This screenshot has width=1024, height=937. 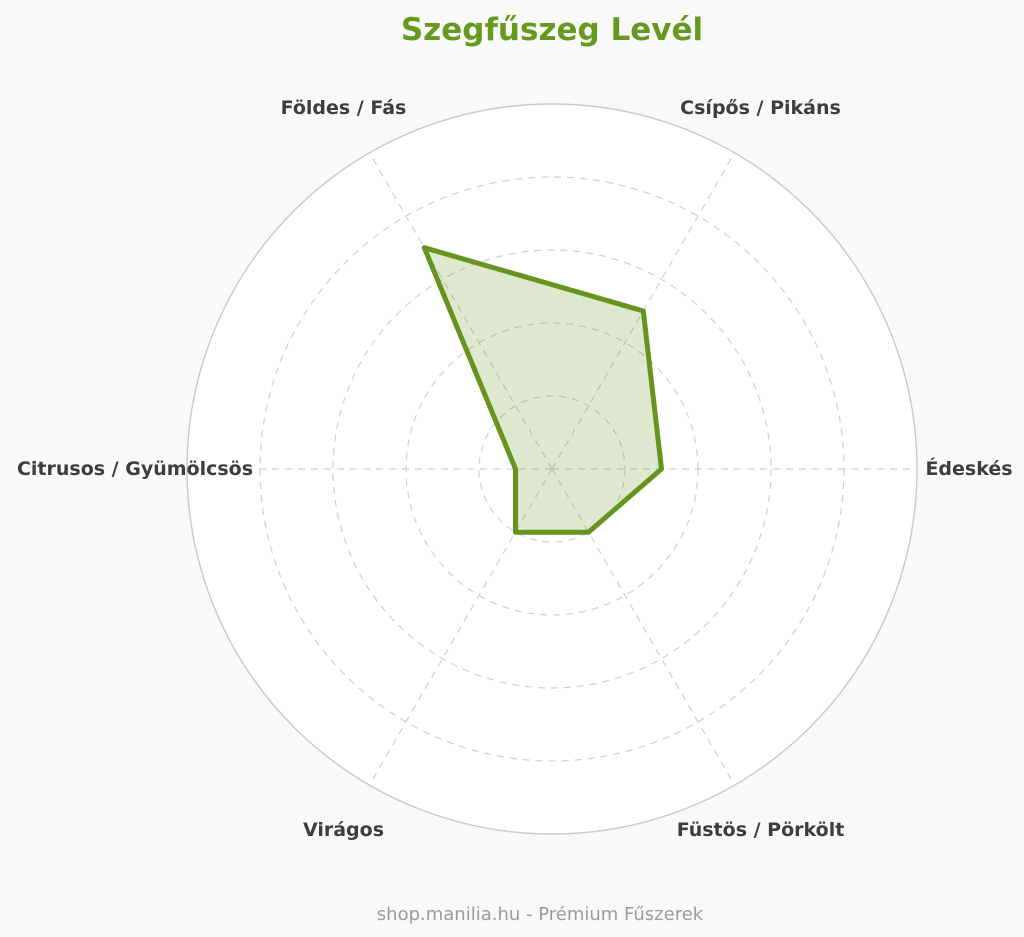 What do you see at coordinates (343, 830) in the screenshot?
I see `axis-label-5: Virágos` at bounding box center [343, 830].